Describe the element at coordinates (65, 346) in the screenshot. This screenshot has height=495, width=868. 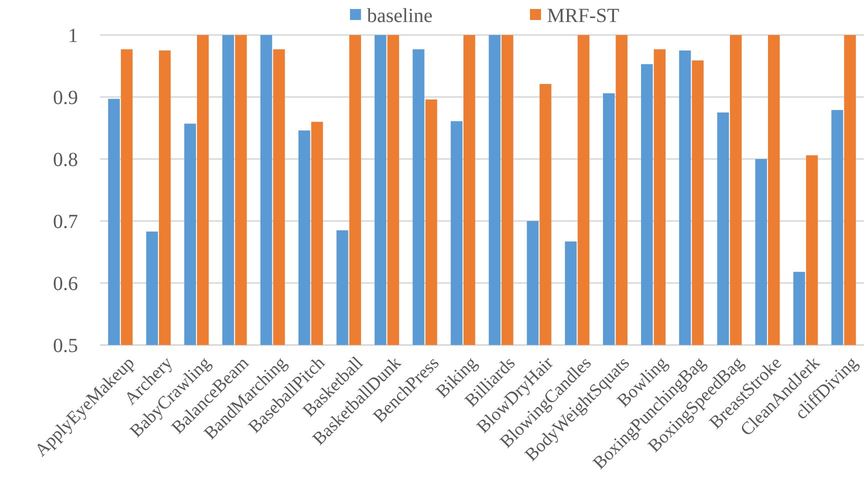
I see `y-tick-label: 0.5` at that location.